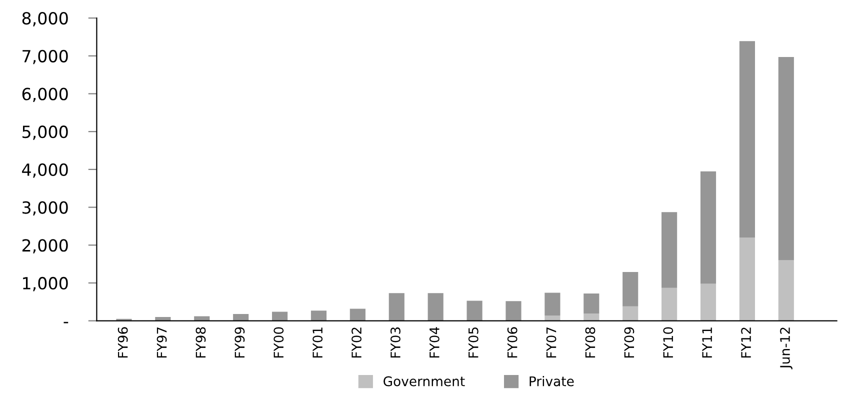 This screenshot has width=841, height=401. What do you see at coordinates (279, 342) in the screenshot?
I see `x-tick-label: FY00` at bounding box center [279, 342].